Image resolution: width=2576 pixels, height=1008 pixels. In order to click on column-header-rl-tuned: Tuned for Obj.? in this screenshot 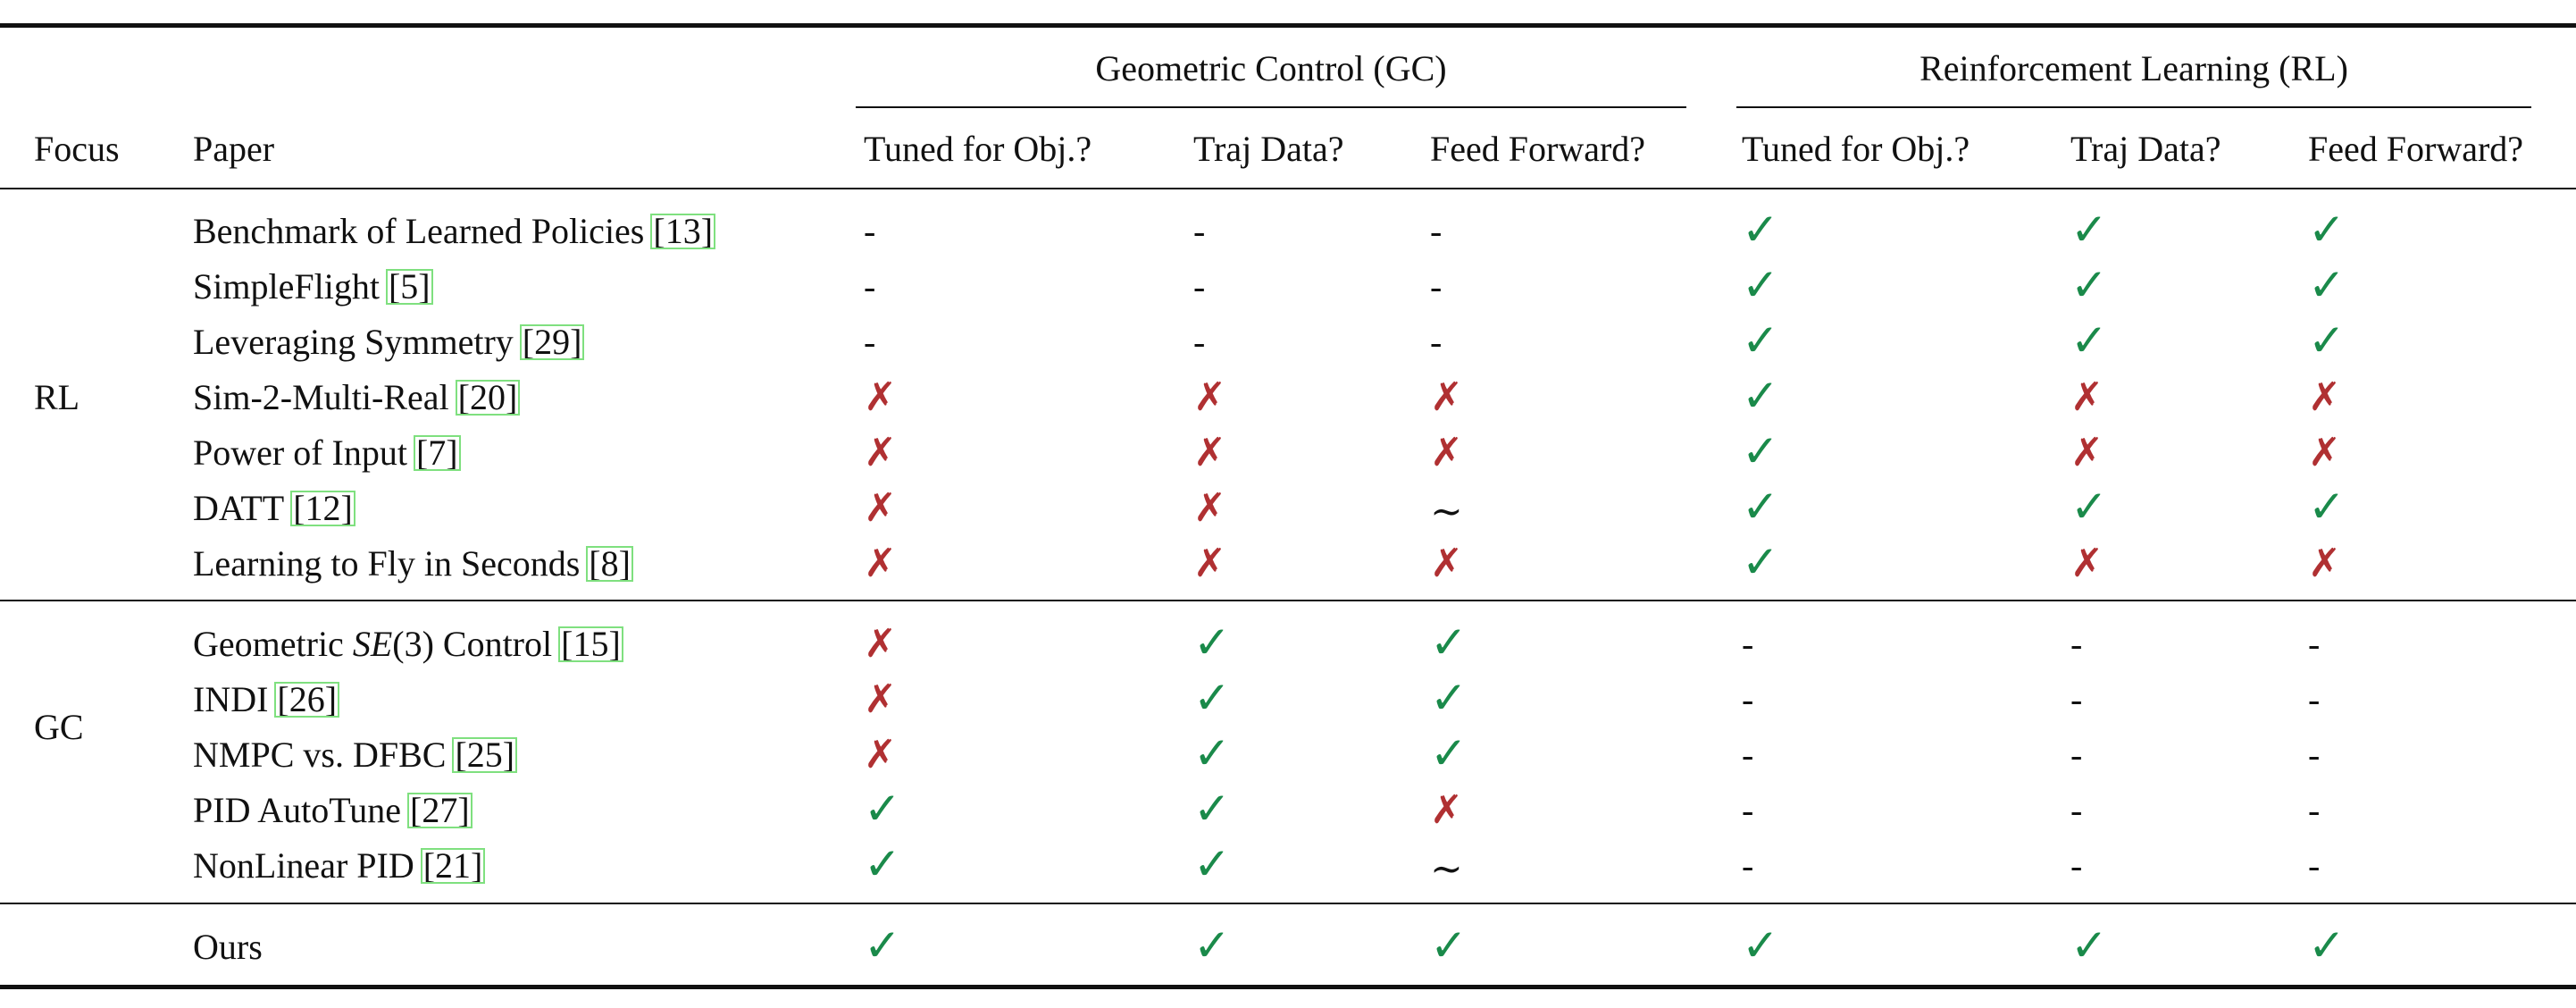, I will do `click(1856, 149)`.